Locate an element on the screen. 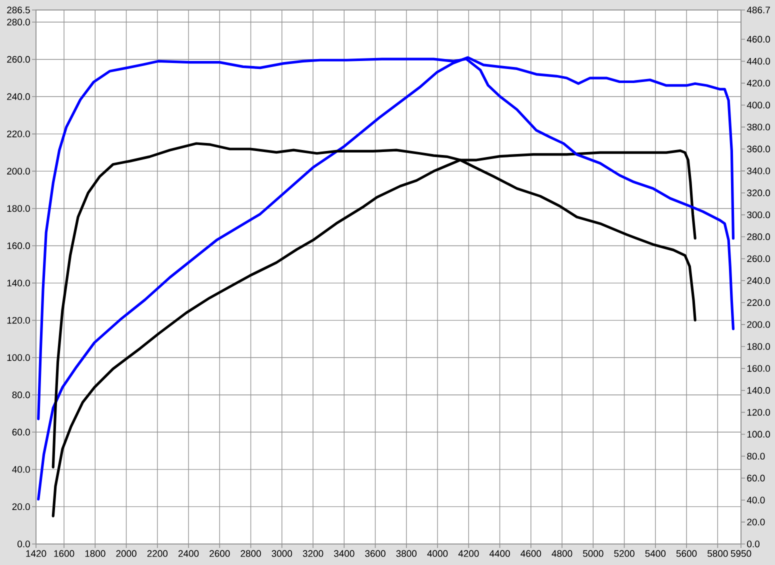 The width and height of the screenshot is (775, 565). y2-tick-label: 60.0 is located at coordinates (756, 478).